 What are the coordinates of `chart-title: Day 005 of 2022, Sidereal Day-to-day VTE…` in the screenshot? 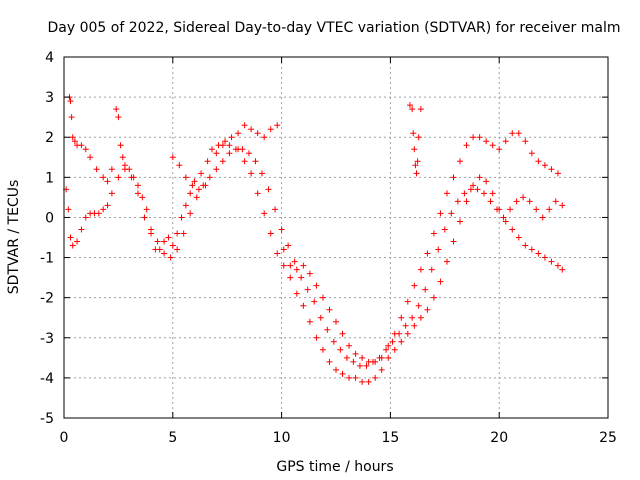 It's located at (334, 28).